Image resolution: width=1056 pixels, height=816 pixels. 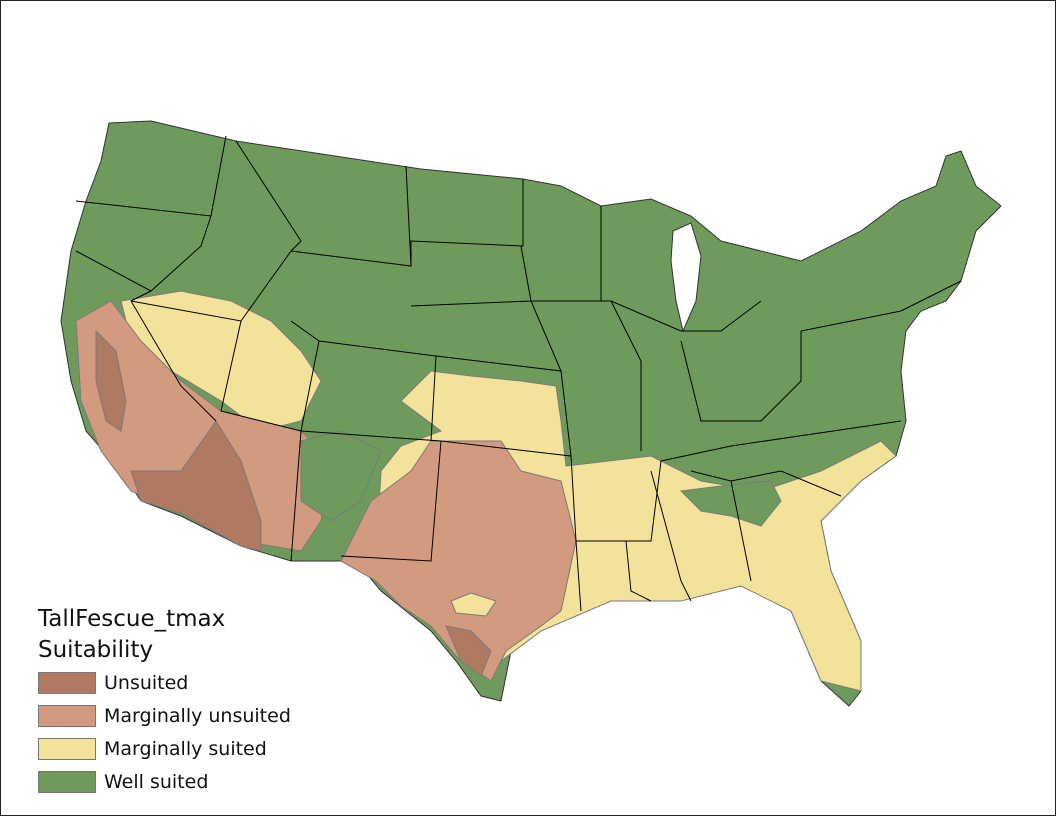 I want to click on legend-item-marginally-suited: Marginally suited, so click(x=164, y=748).